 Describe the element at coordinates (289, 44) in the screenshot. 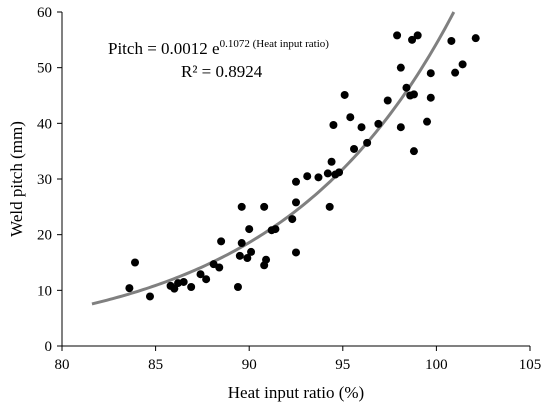

I see `equation-exponent-variable: (Heat input ratio)` at that location.